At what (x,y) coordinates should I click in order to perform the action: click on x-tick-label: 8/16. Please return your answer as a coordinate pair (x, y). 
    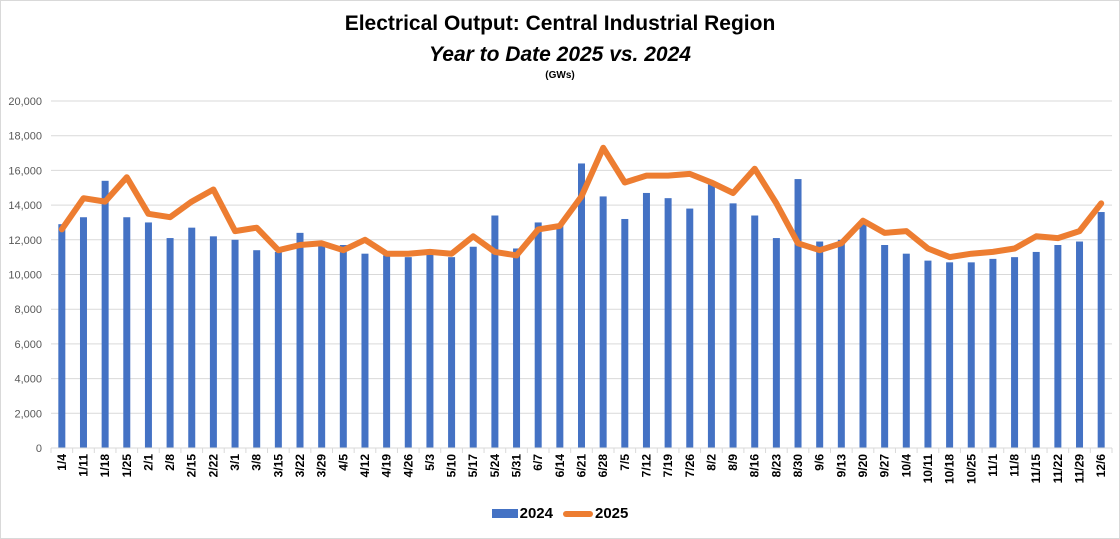
    Looking at the image, I should click on (755, 466).